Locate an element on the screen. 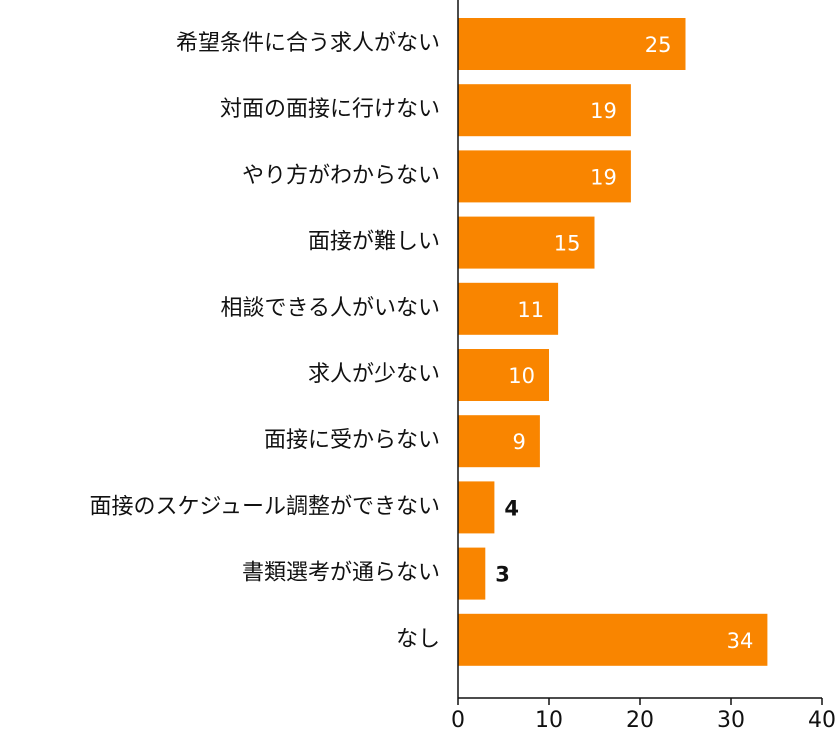  x-tick-label: 20 is located at coordinates (640, 720).